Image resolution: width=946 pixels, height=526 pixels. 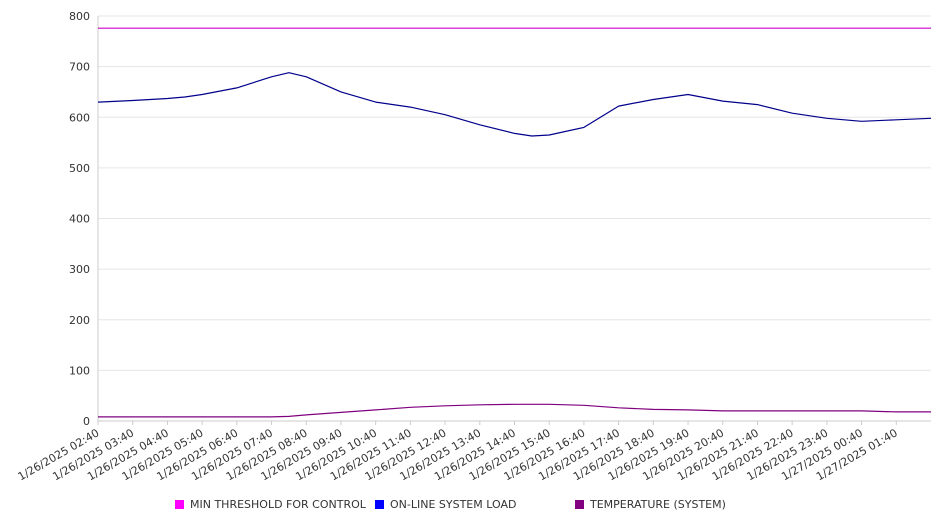 What do you see at coordinates (79, 67) in the screenshot?
I see `y-tick-label: 700` at bounding box center [79, 67].